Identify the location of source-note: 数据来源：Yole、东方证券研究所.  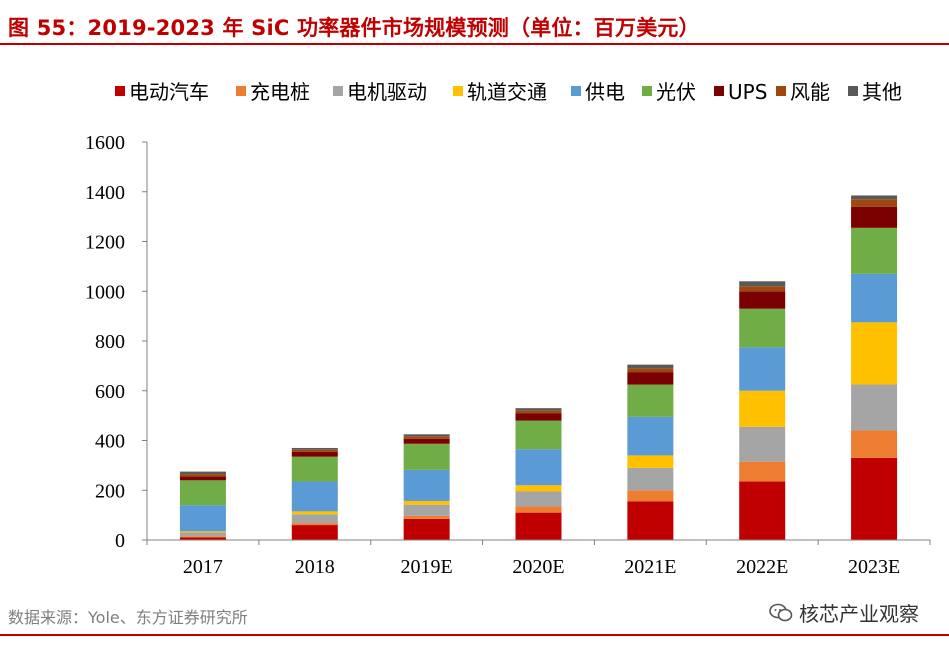
(128, 617).